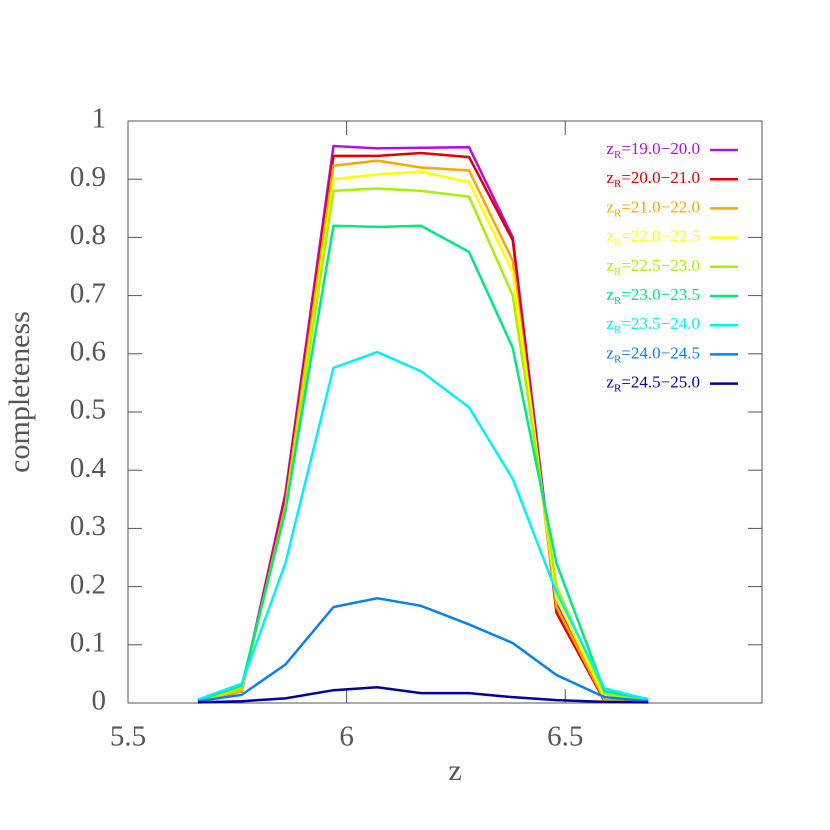  Describe the element at coordinates (653, 354) in the screenshot. I see `legend-label: zR=24.0−24.5` at that location.